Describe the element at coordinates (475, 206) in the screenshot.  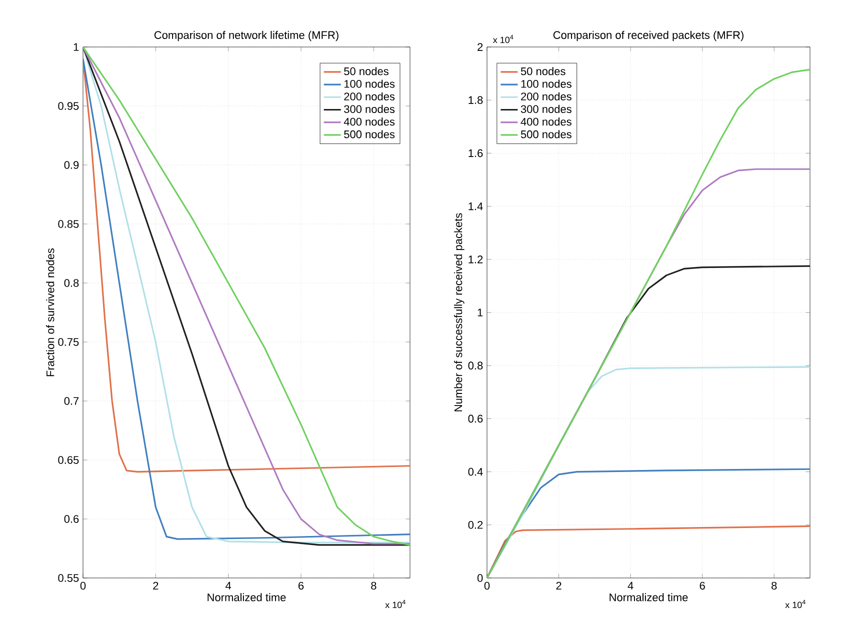
I see `y-tick-label: 1.4` at that location.